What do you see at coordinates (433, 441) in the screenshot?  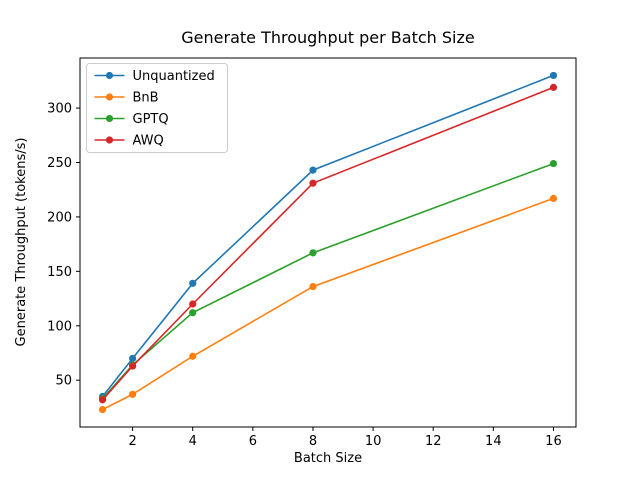 I see `x-tick-label: 12` at bounding box center [433, 441].